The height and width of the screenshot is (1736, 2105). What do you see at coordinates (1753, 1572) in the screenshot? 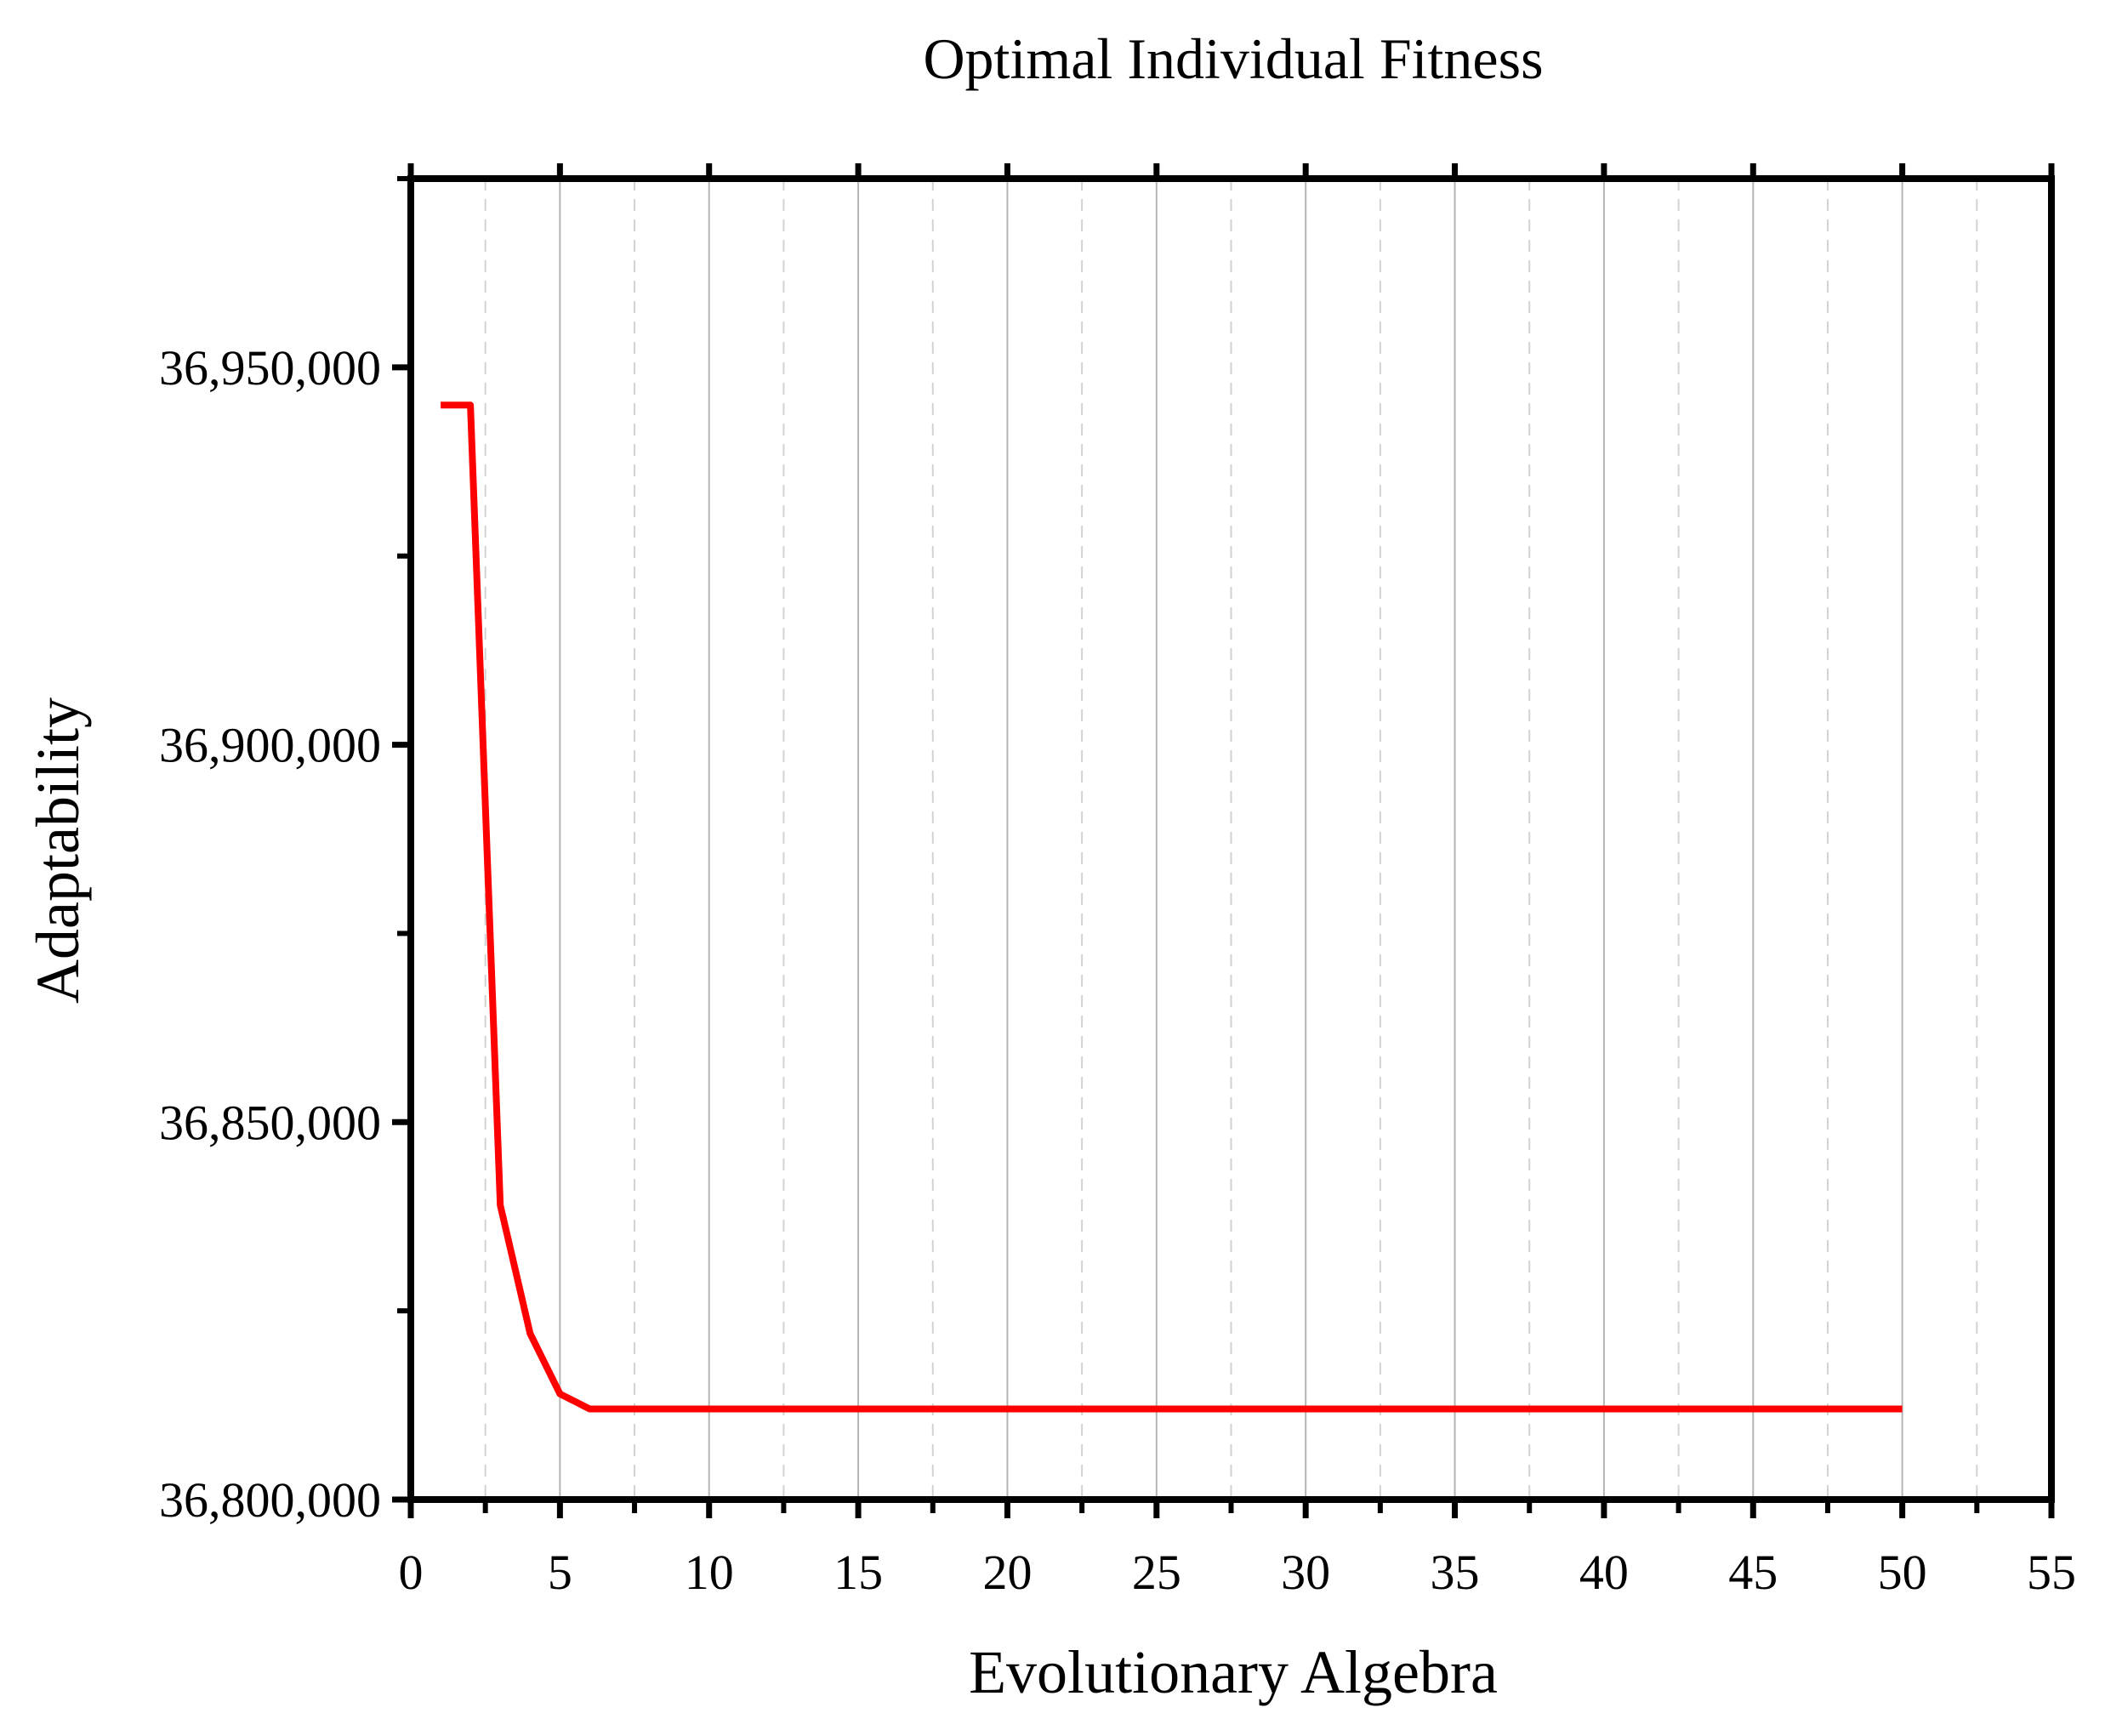
I see `x-tick-label-9: 45` at bounding box center [1753, 1572].